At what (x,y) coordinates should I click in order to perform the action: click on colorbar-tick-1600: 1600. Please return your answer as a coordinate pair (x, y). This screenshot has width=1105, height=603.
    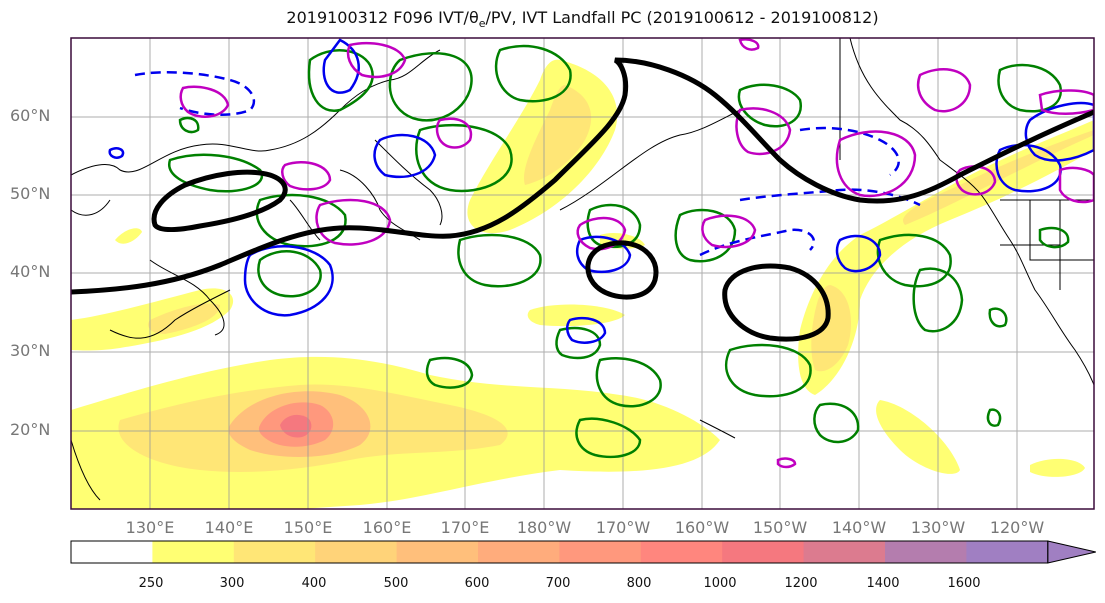
    Looking at the image, I should click on (964, 583).